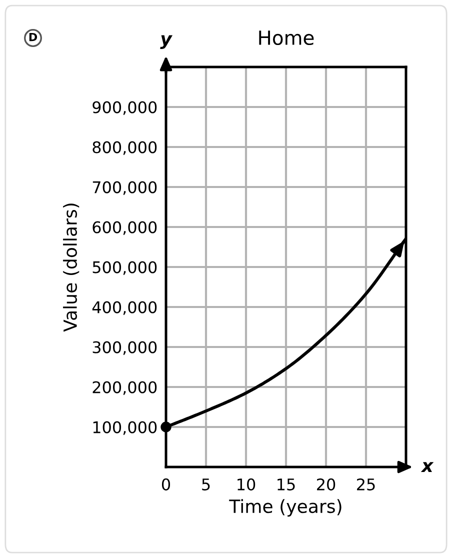  I want to click on x-tick-label: 15, so click(286, 484).